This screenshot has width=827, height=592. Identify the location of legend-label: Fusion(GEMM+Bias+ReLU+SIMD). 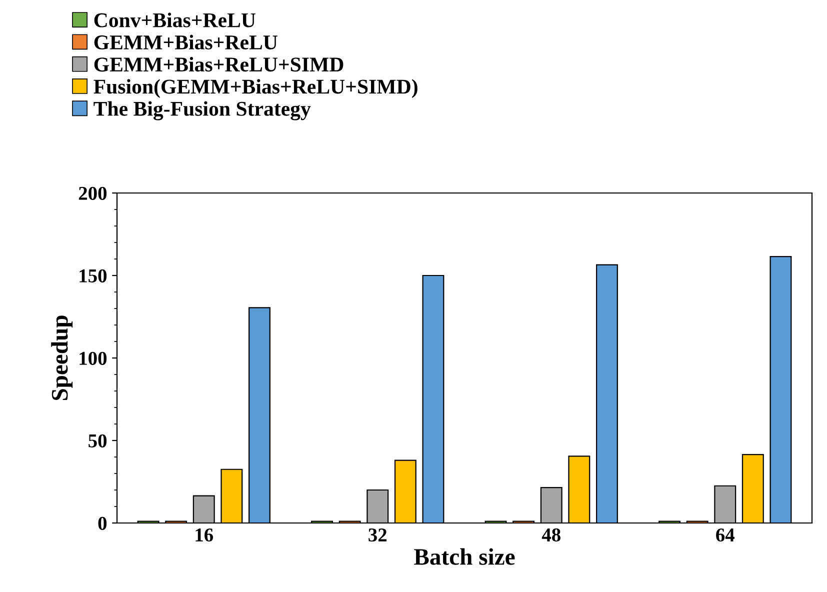
(256, 88).